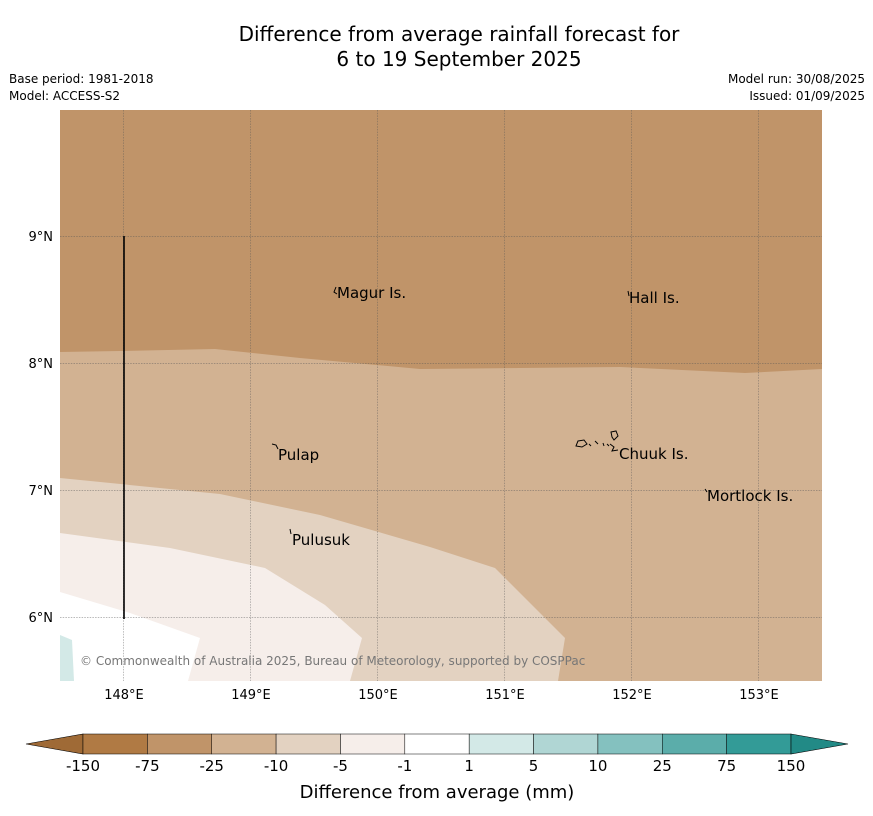 The width and height of the screenshot is (873, 816). Describe the element at coordinates (290, 531) in the screenshot. I see `pulusuk-island-shape` at that location.